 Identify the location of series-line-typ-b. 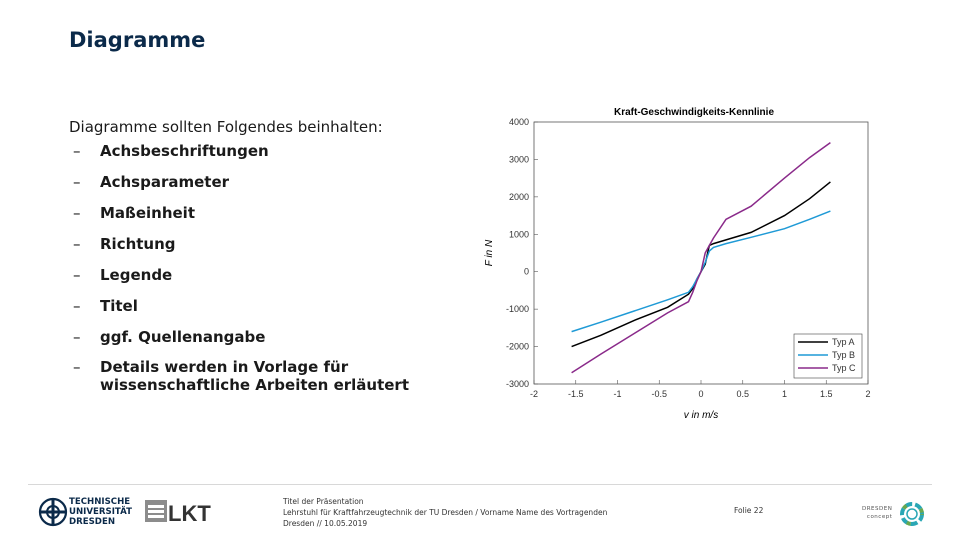
(701, 271).